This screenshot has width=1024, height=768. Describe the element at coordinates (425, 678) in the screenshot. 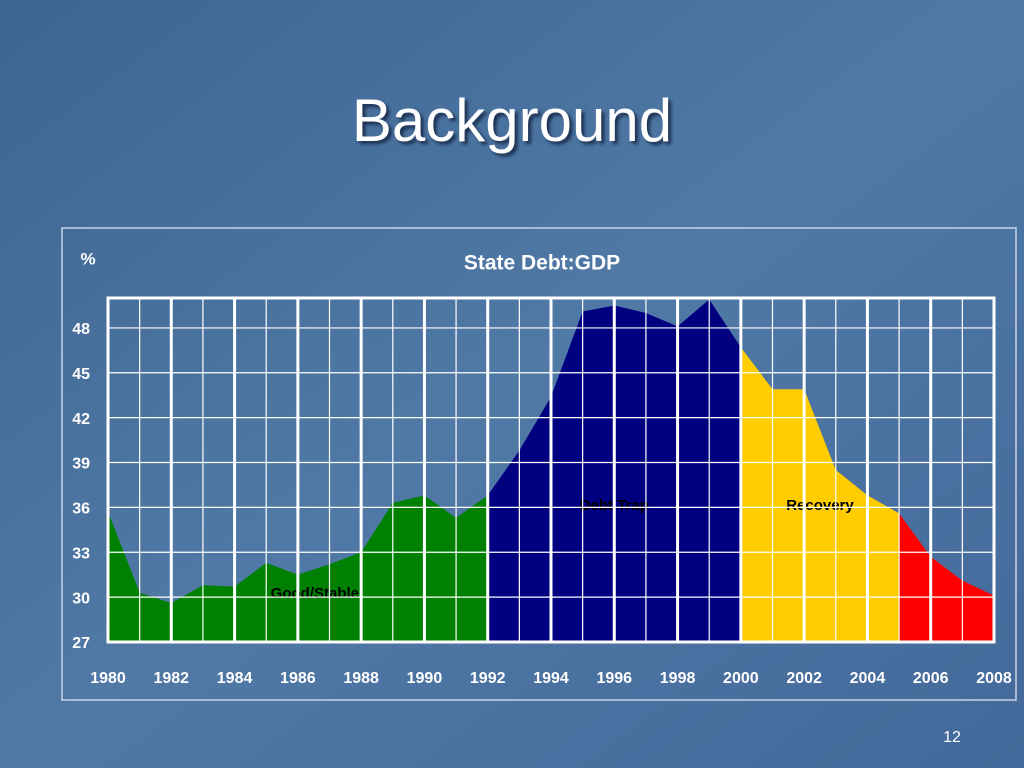

I see `x-tick-label: 1990` at that location.